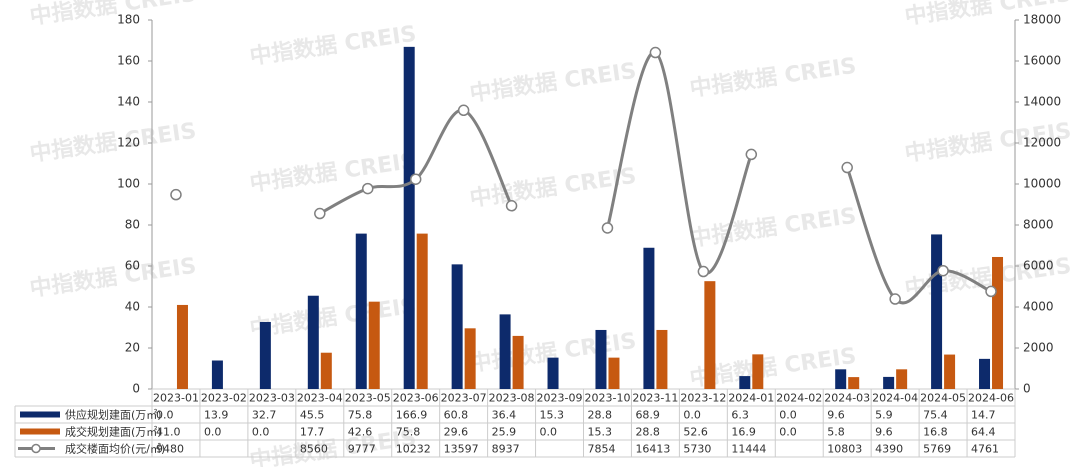 Image resolution: width=1080 pixels, height=467 pixels. I want to click on x-tick-label: 2023-04, so click(320, 398).